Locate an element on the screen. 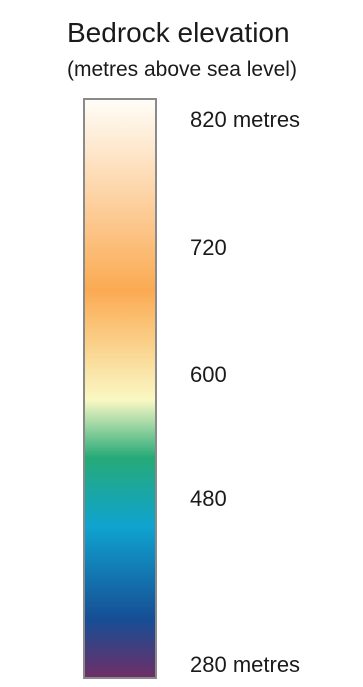 The height and width of the screenshot is (687, 363). tick-label-480: 480 is located at coordinates (208, 498).